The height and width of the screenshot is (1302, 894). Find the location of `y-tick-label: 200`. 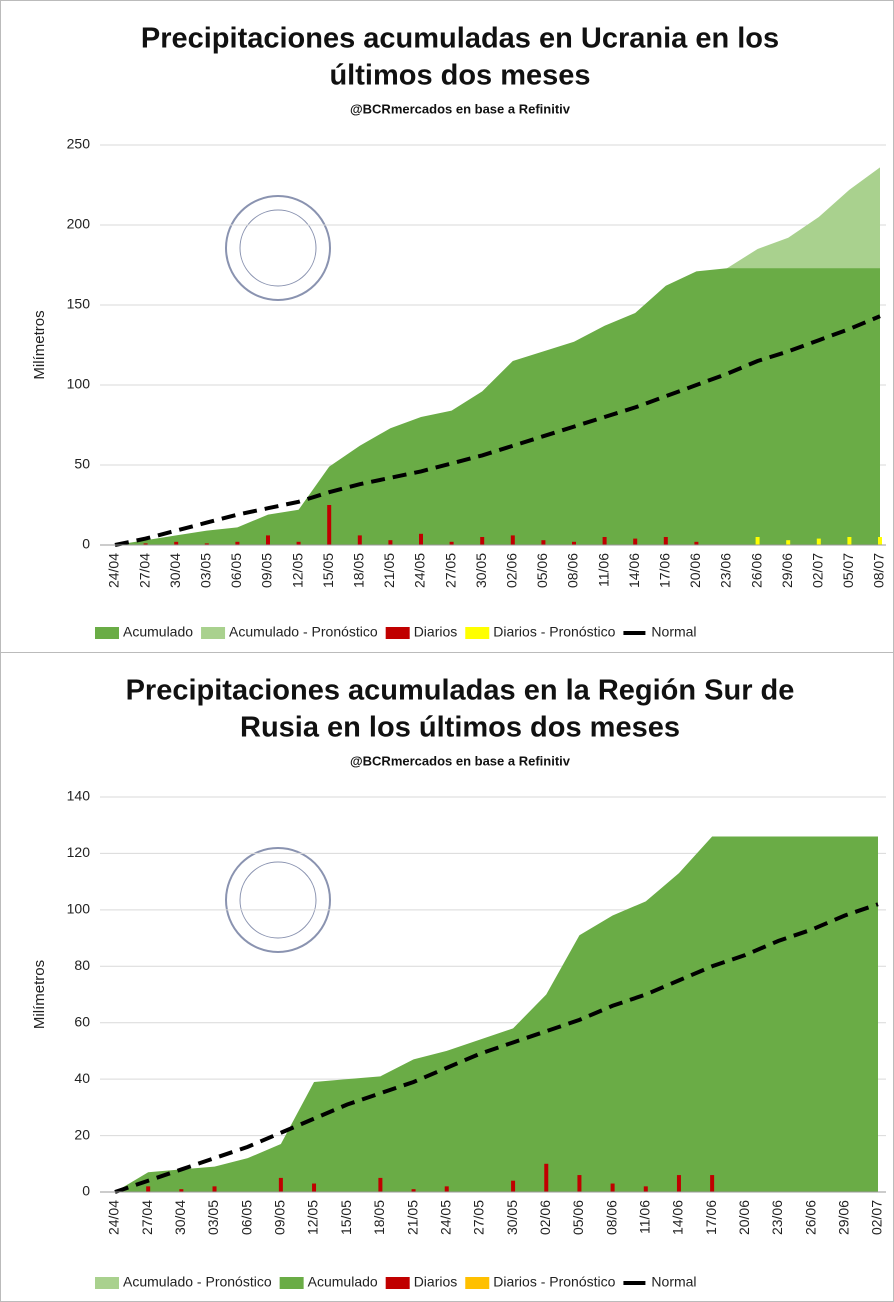

y-tick-label: 200 is located at coordinates (79, 224).